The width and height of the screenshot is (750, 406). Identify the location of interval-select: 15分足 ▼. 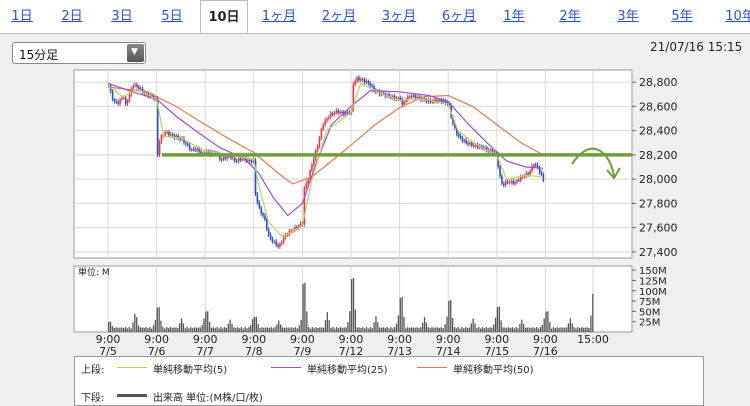
(79, 53).